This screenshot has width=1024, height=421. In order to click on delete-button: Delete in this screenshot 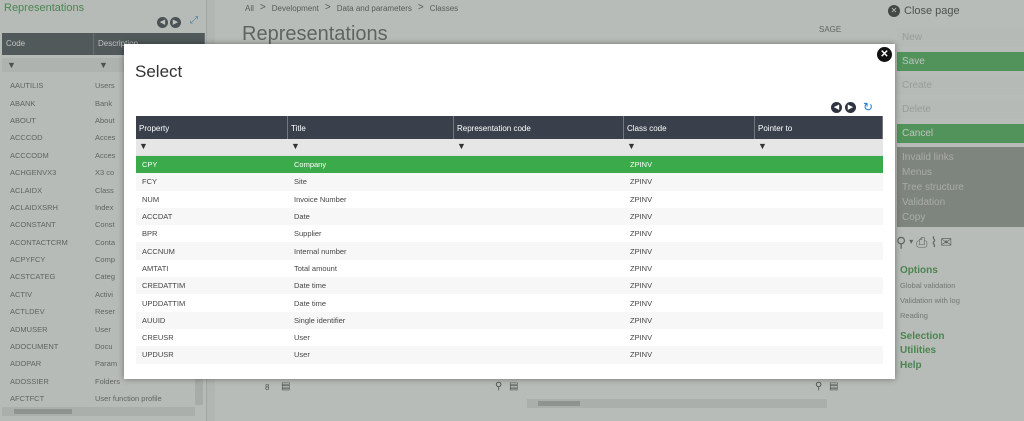, I will do `click(960, 109)`.